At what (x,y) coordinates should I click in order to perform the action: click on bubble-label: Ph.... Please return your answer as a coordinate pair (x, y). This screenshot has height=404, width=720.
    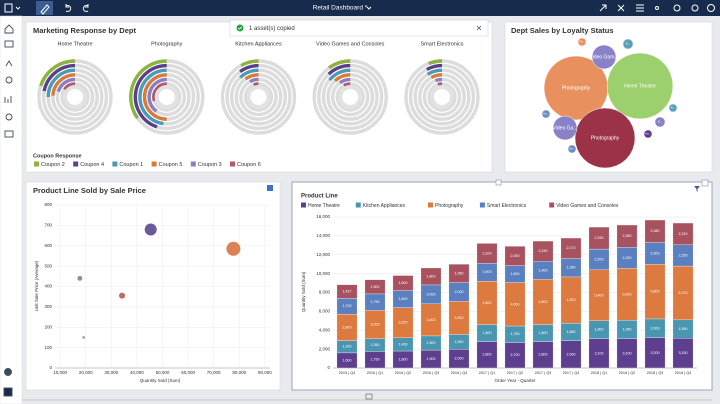
    Looking at the image, I should click on (582, 42).